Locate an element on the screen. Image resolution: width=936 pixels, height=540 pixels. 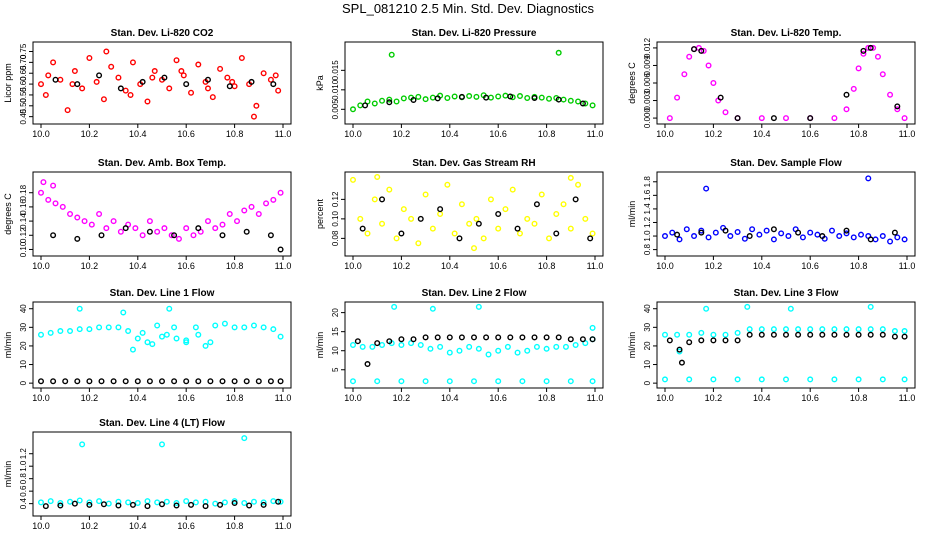
y-tick-label: 0.55 is located at coordinates (23, 95).